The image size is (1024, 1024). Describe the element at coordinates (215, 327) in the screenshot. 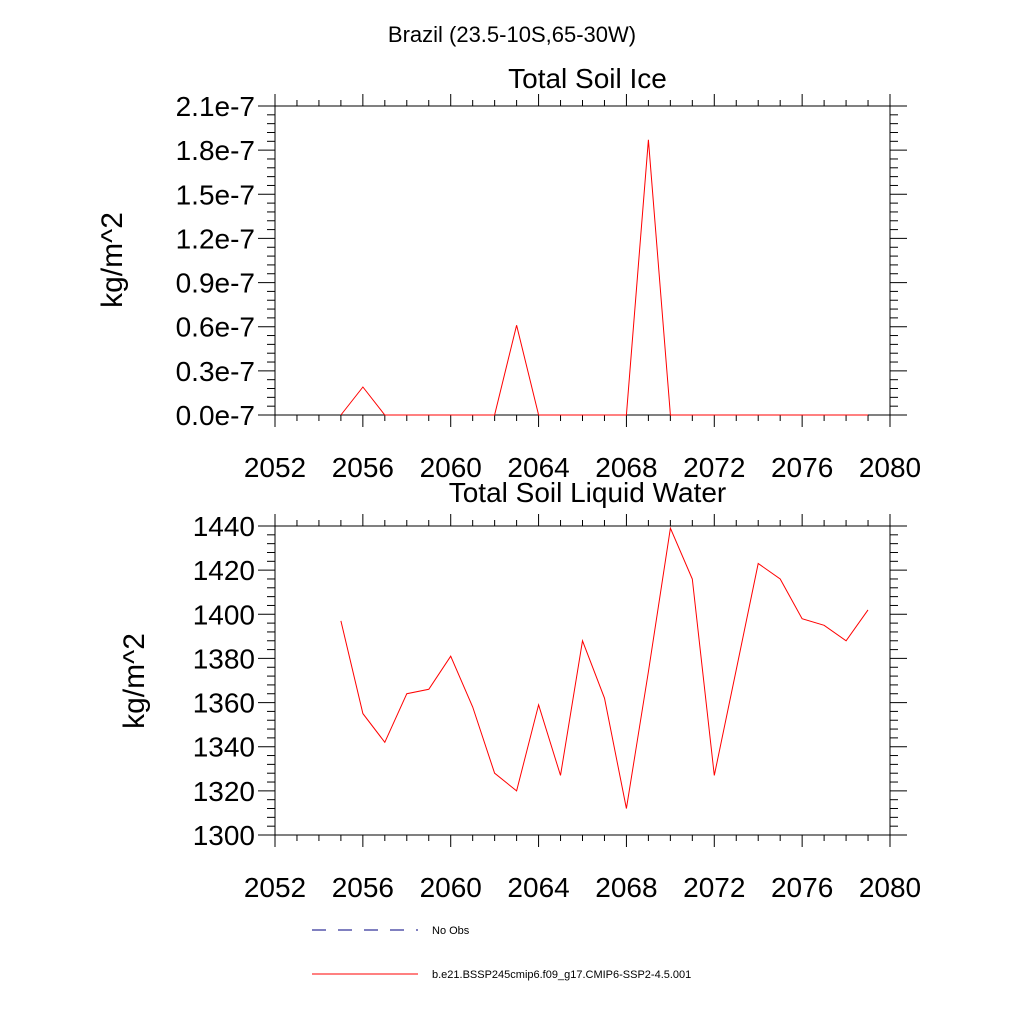

I see `chart0-y-tick-label: 0.6e-7` at that location.